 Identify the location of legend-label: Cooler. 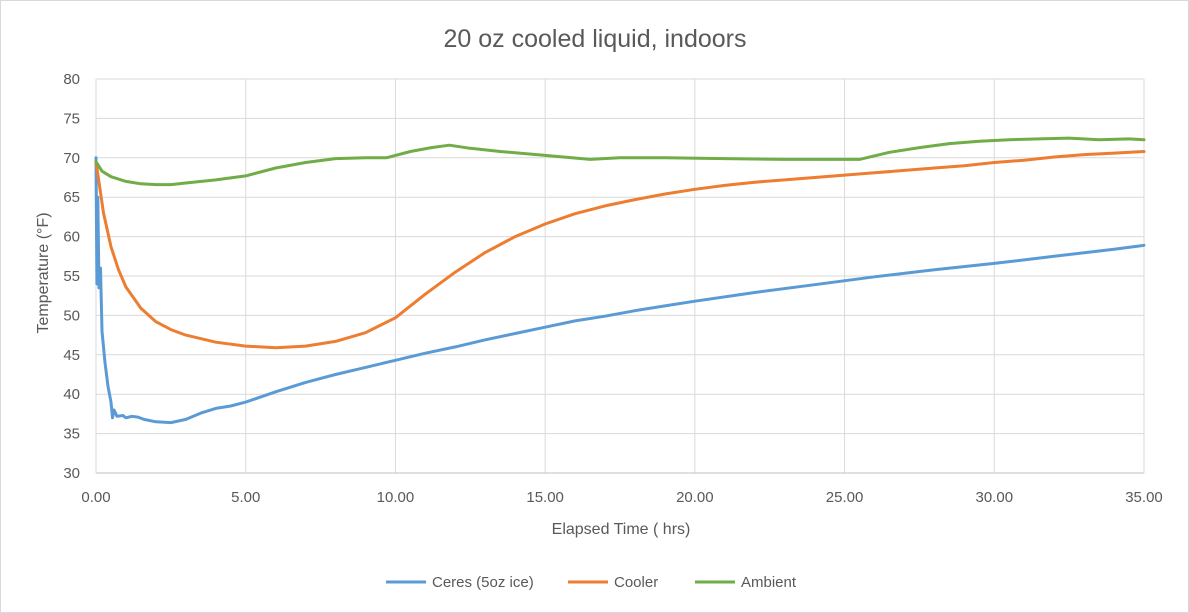
(636, 582).